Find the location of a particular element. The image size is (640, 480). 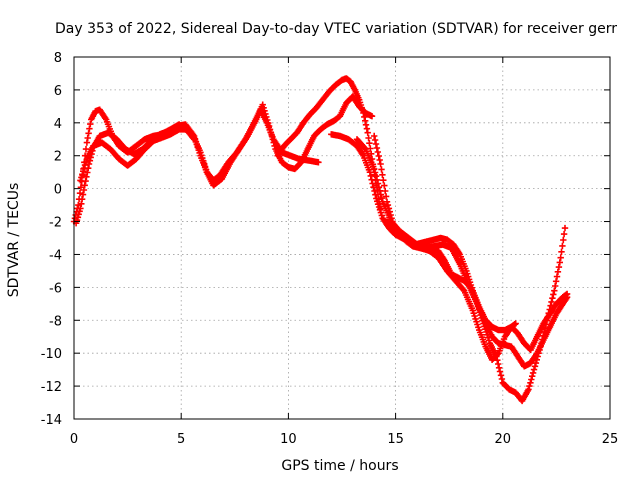

x-tick-label: 10 is located at coordinates (288, 439).